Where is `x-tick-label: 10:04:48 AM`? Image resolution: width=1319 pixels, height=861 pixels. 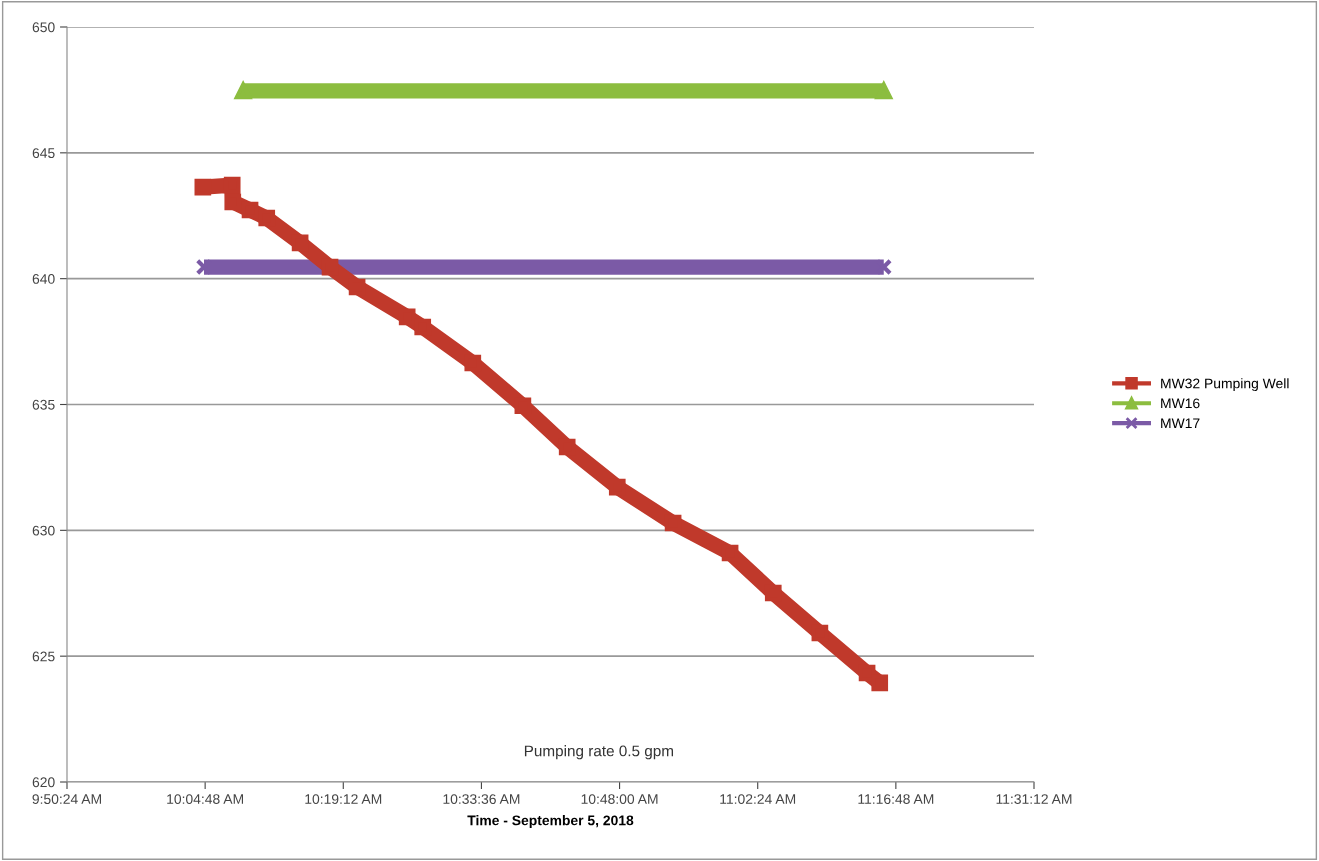
x-tick-label: 10:04:48 AM is located at coordinates (205, 799).